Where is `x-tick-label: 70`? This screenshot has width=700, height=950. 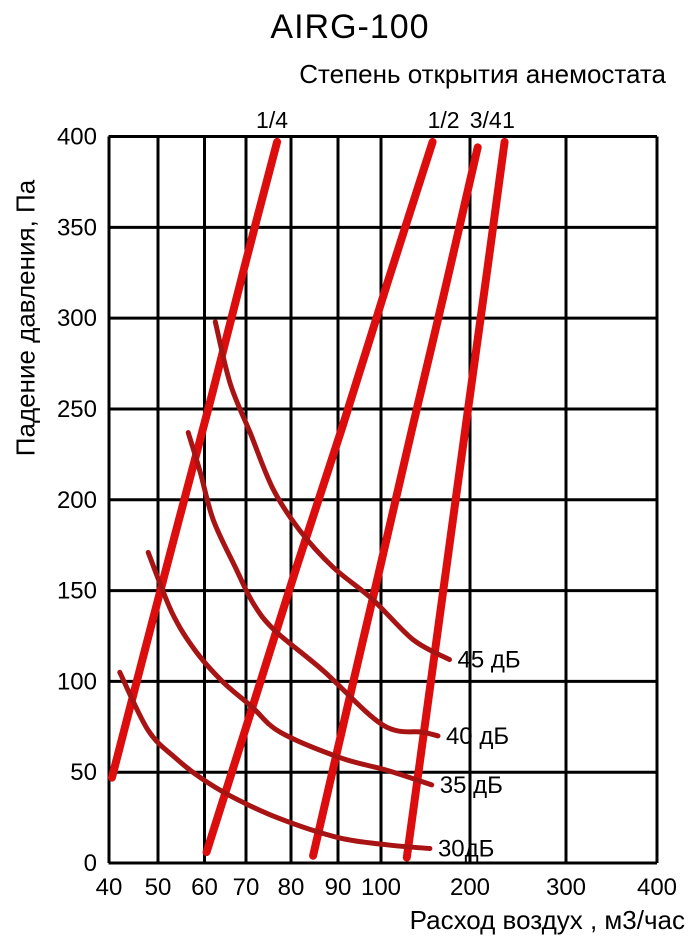 x-tick-label: 70 is located at coordinates (246, 887).